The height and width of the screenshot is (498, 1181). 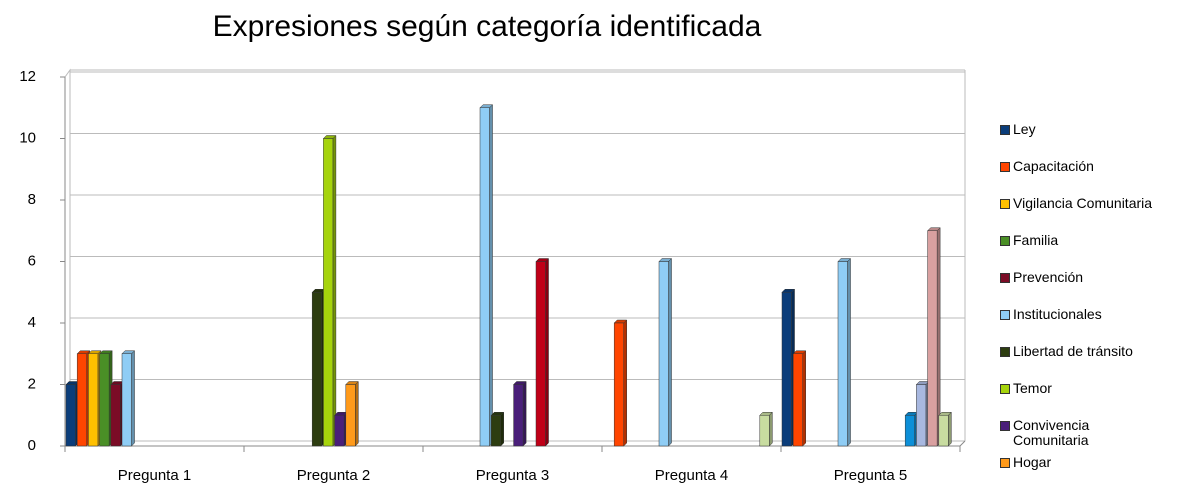 What do you see at coordinates (1079, 388) in the screenshot?
I see `legend-item: Temor` at bounding box center [1079, 388].